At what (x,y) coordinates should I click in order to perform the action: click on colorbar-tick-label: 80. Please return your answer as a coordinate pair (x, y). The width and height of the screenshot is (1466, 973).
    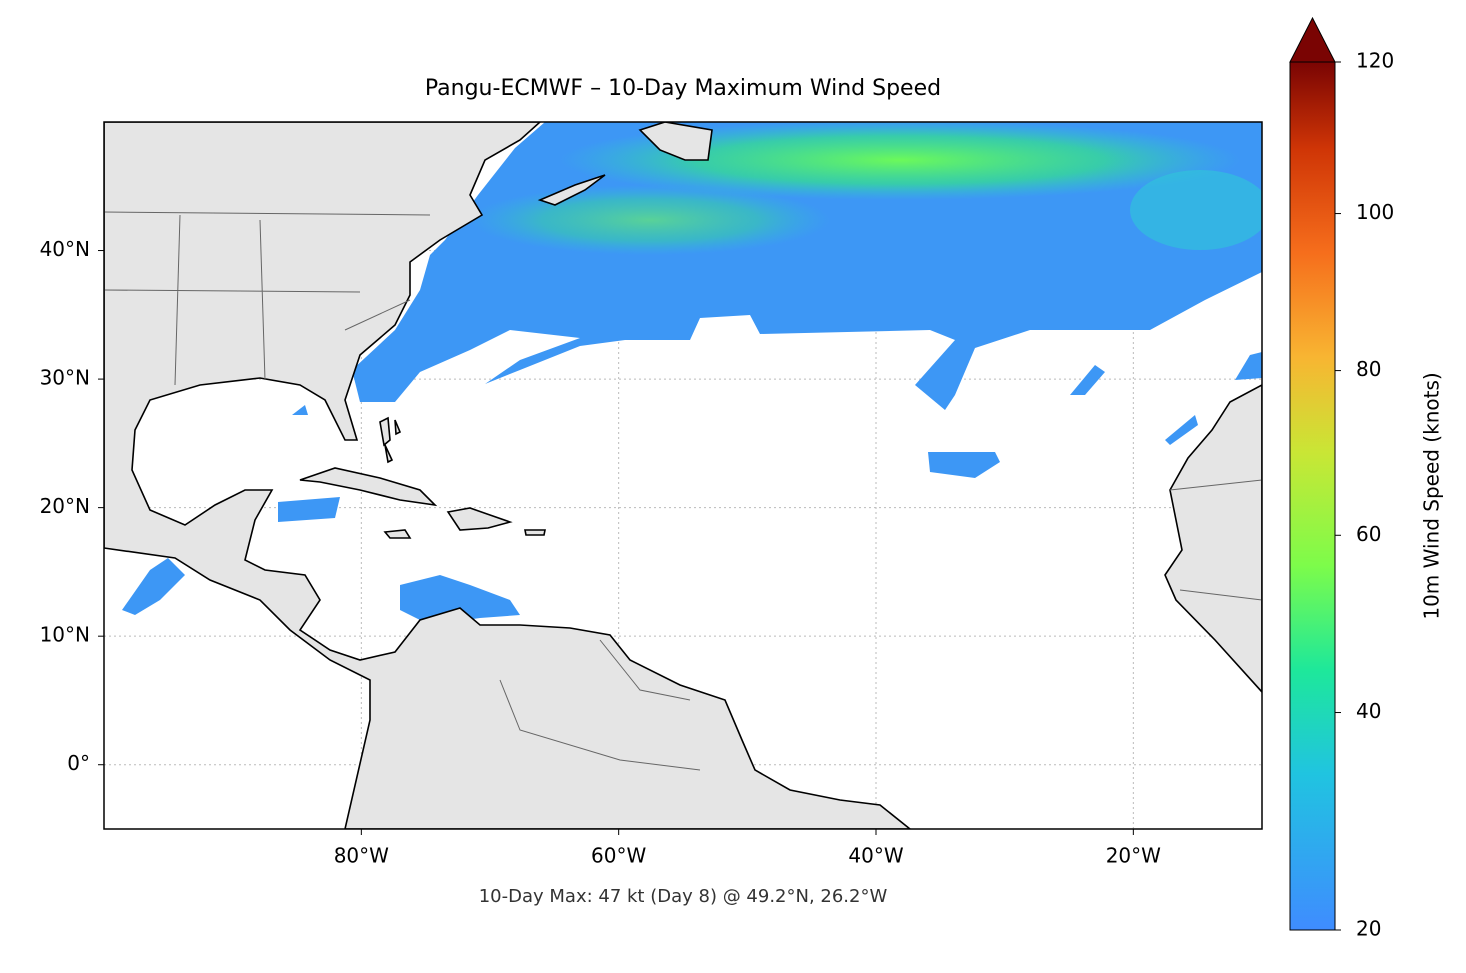
    Looking at the image, I should click on (1368, 369).